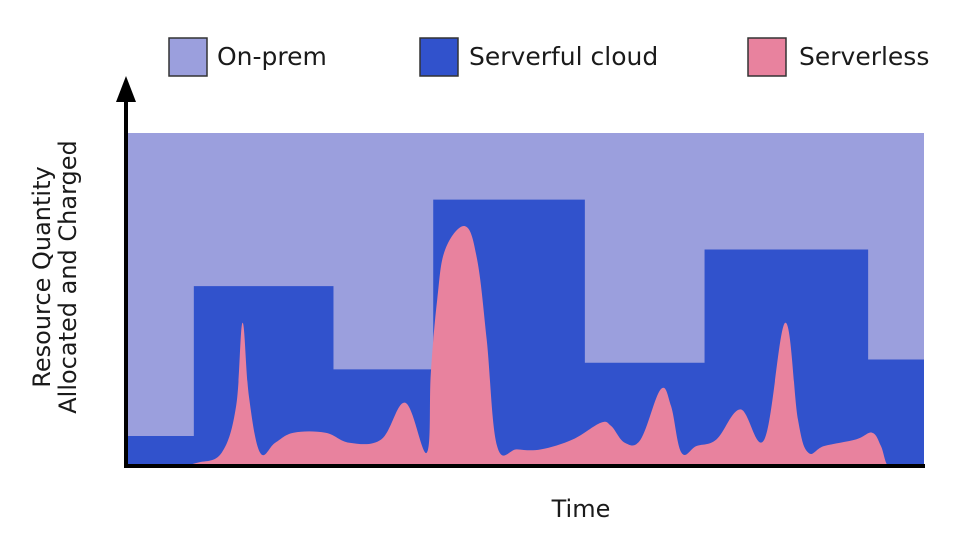  What do you see at coordinates (563, 56) in the screenshot?
I see `legend-label-serverful-cloud: Serverful cloud` at bounding box center [563, 56].